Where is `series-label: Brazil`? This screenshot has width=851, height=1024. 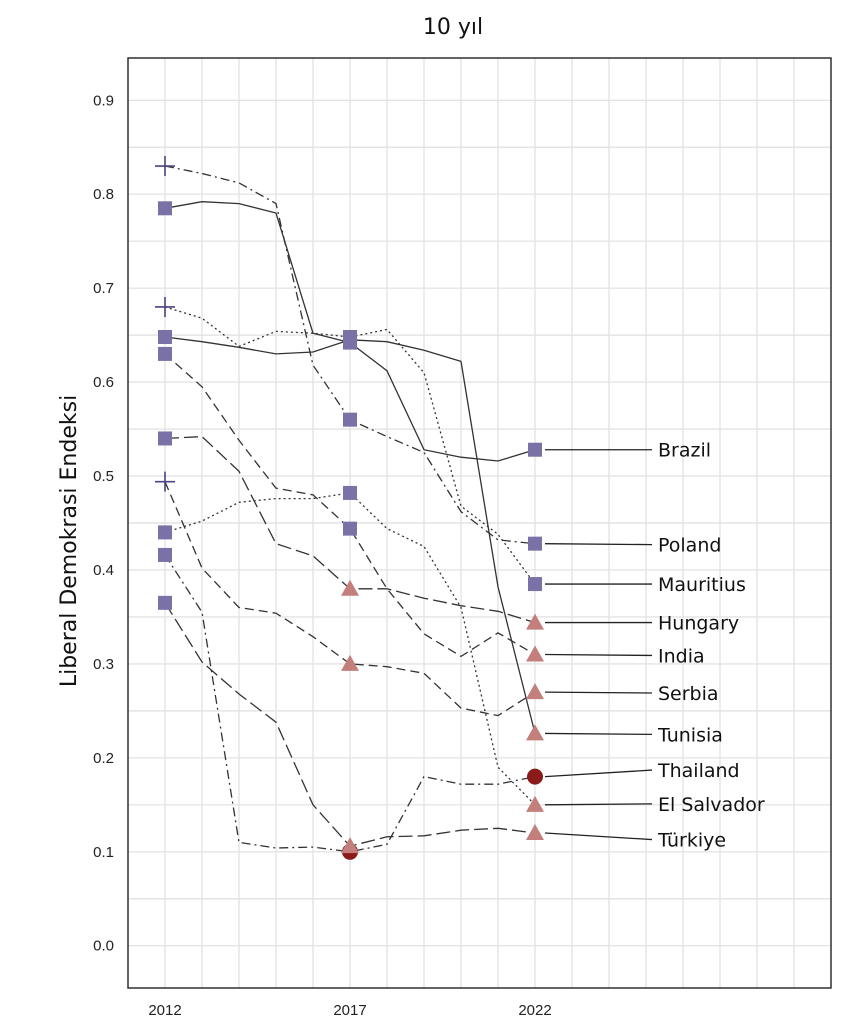
series-label: Brazil is located at coordinates (684, 451).